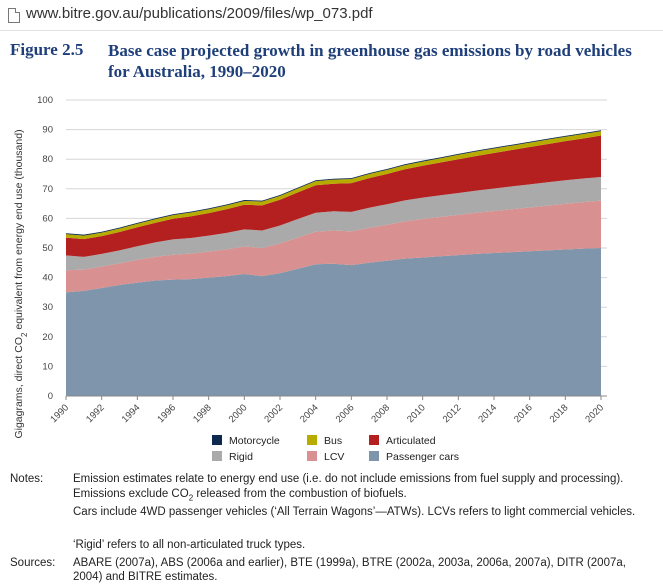  What do you see at coordinates (273, 413) in the screenshot?
I see `x-tick-label-2002: 2002` at bounding box center [273, 413].